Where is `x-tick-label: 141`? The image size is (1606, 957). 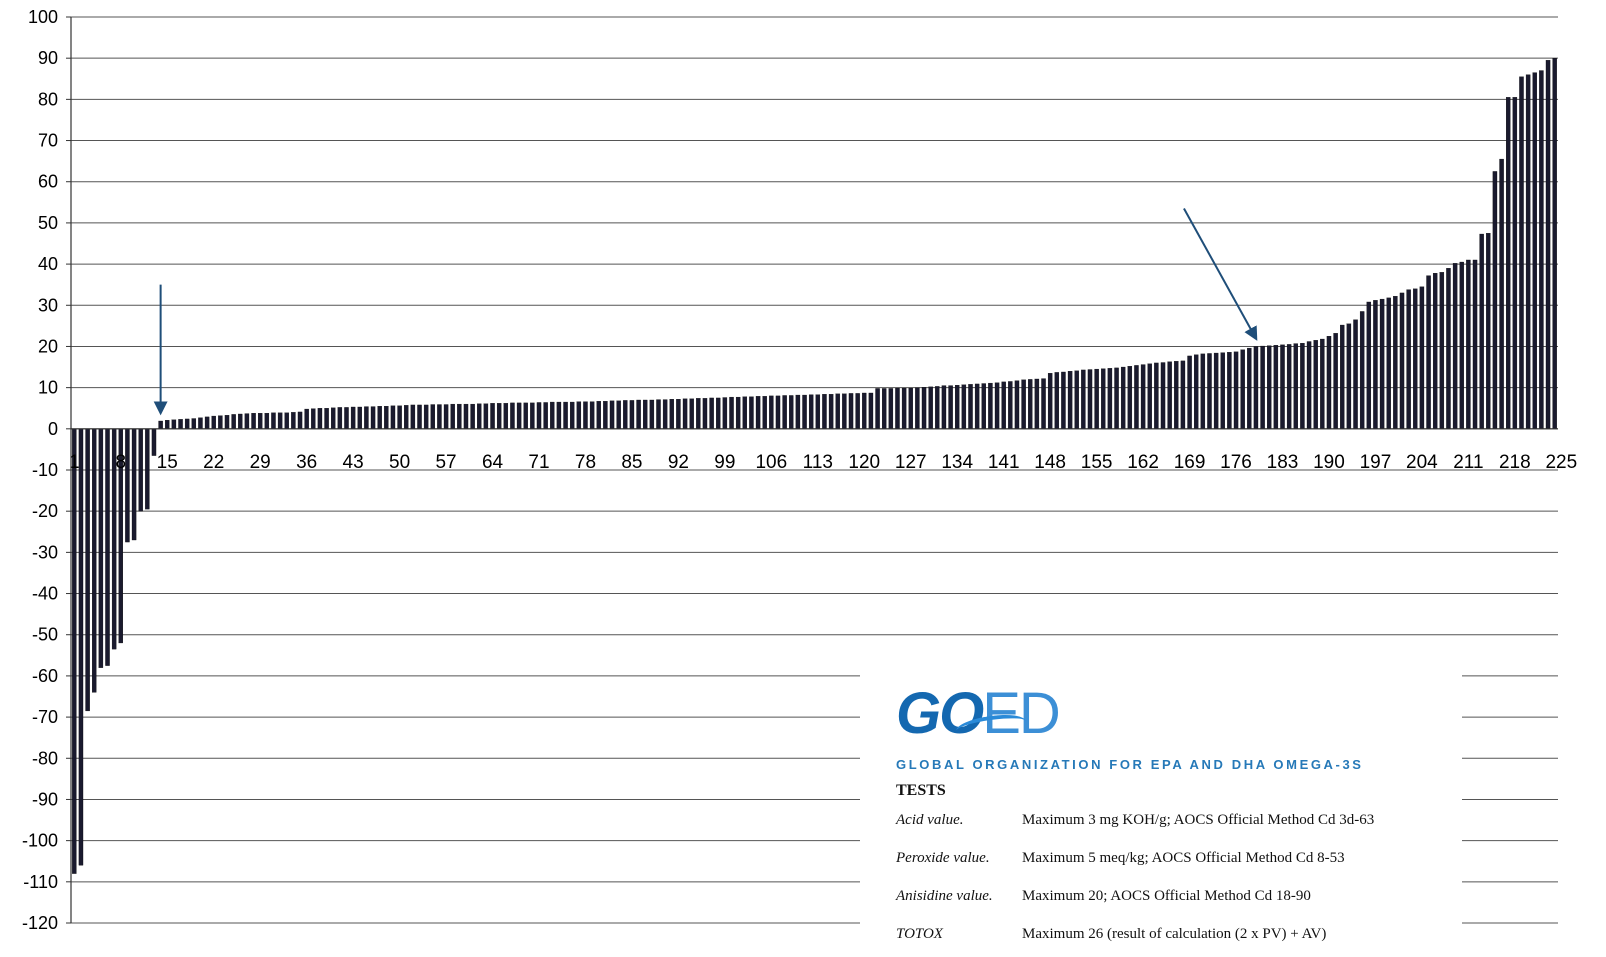
x-tick-label: 141 is located at coordinates (1004, 462).